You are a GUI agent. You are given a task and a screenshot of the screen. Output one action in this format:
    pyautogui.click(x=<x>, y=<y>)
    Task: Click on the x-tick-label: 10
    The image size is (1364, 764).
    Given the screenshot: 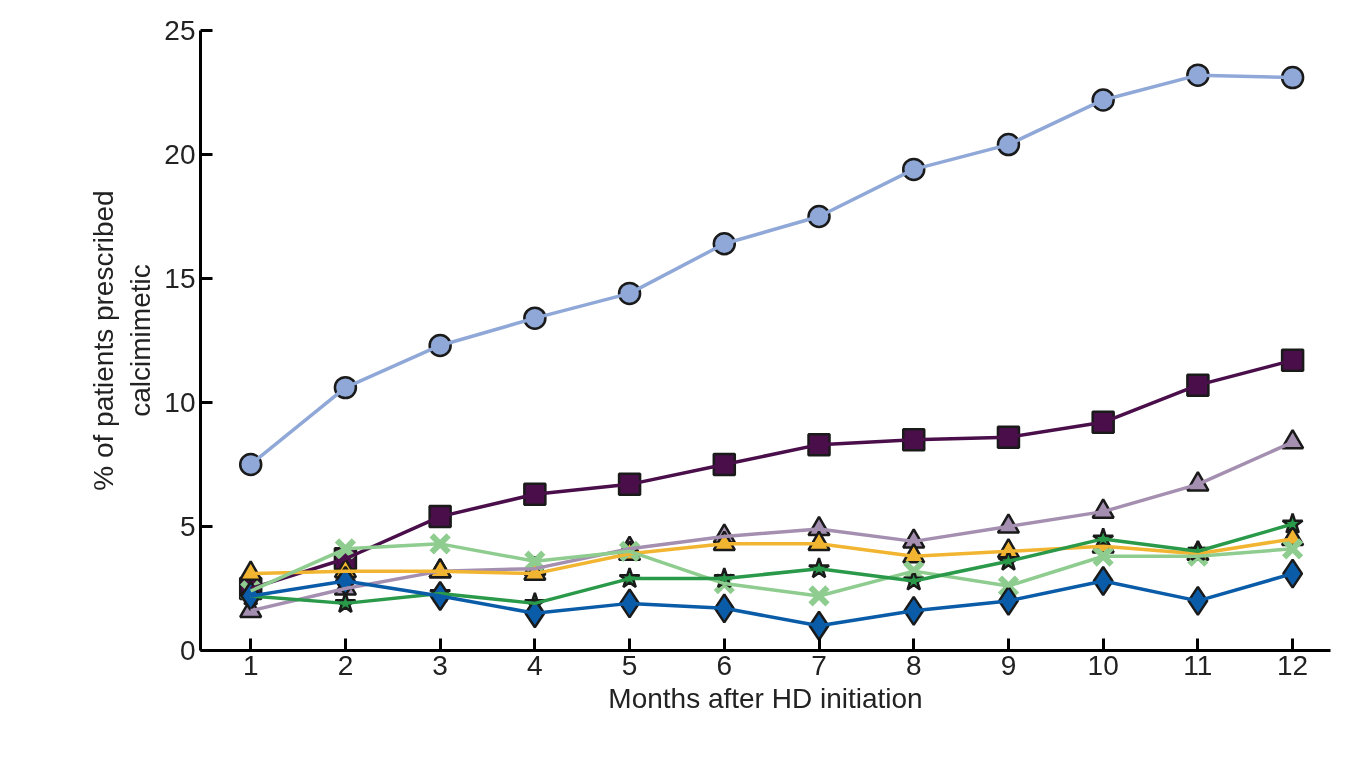 What is the action you would take?
    pyautogui.click(x=1103, y=665)
    